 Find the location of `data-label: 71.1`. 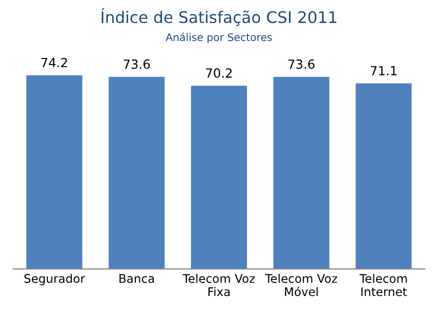

data-label: 71.1 is located at coordinates (383, 71).